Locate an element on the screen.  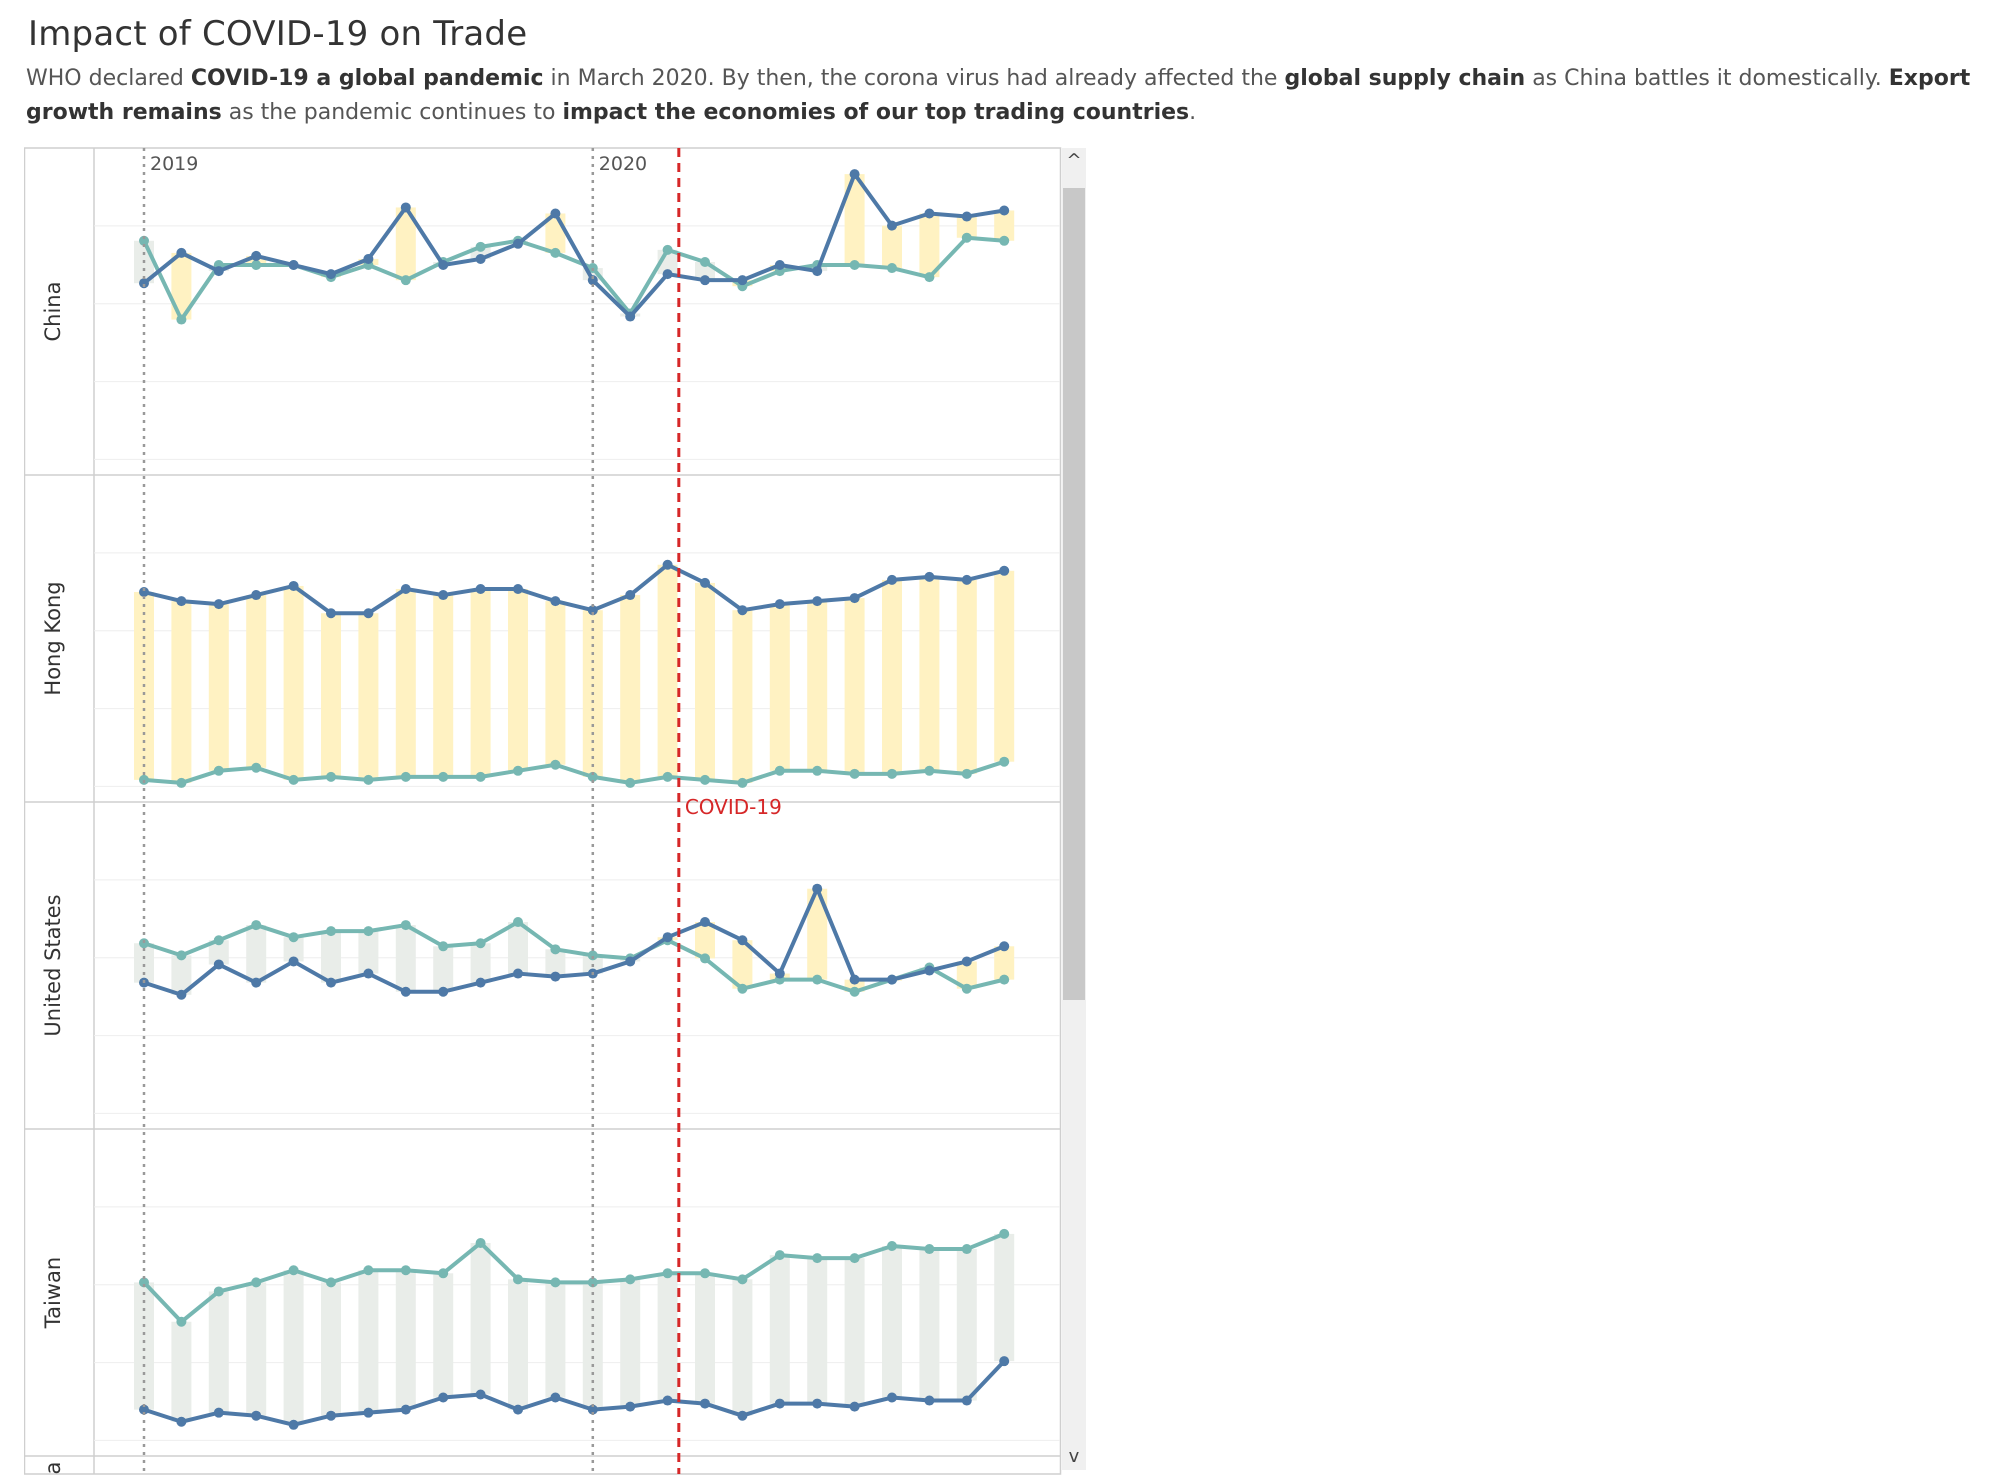
vertical-scrollbar: ^ v is located at coordinates (1074, 809).